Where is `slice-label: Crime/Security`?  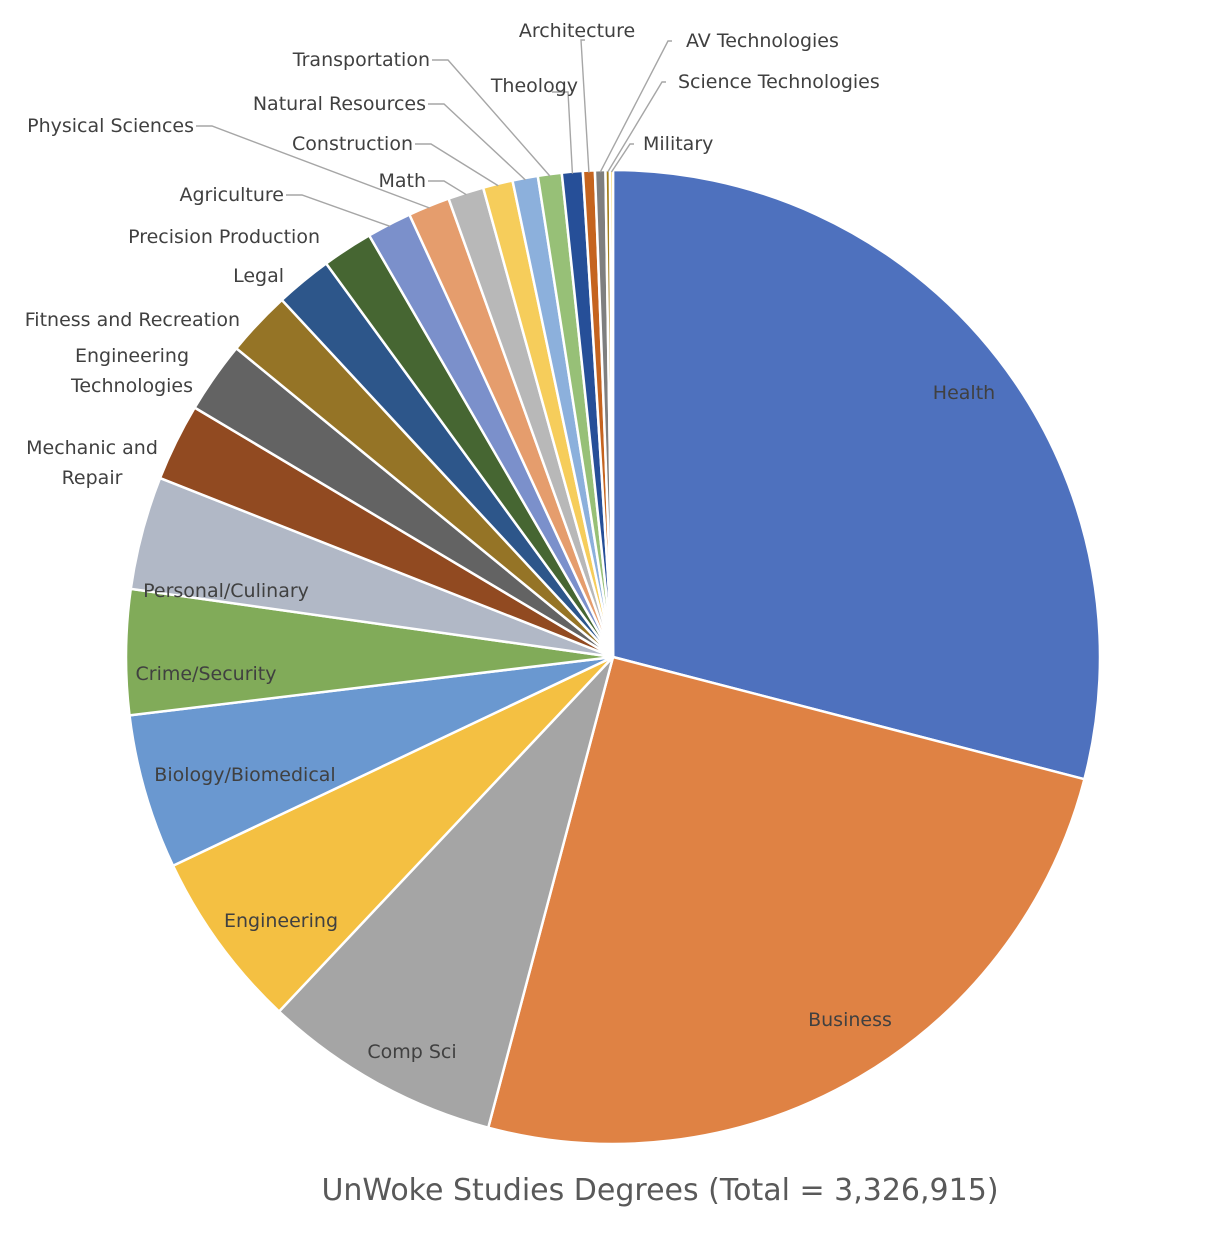 slice-label: Crime/Security is located at coordinates (206, 674).